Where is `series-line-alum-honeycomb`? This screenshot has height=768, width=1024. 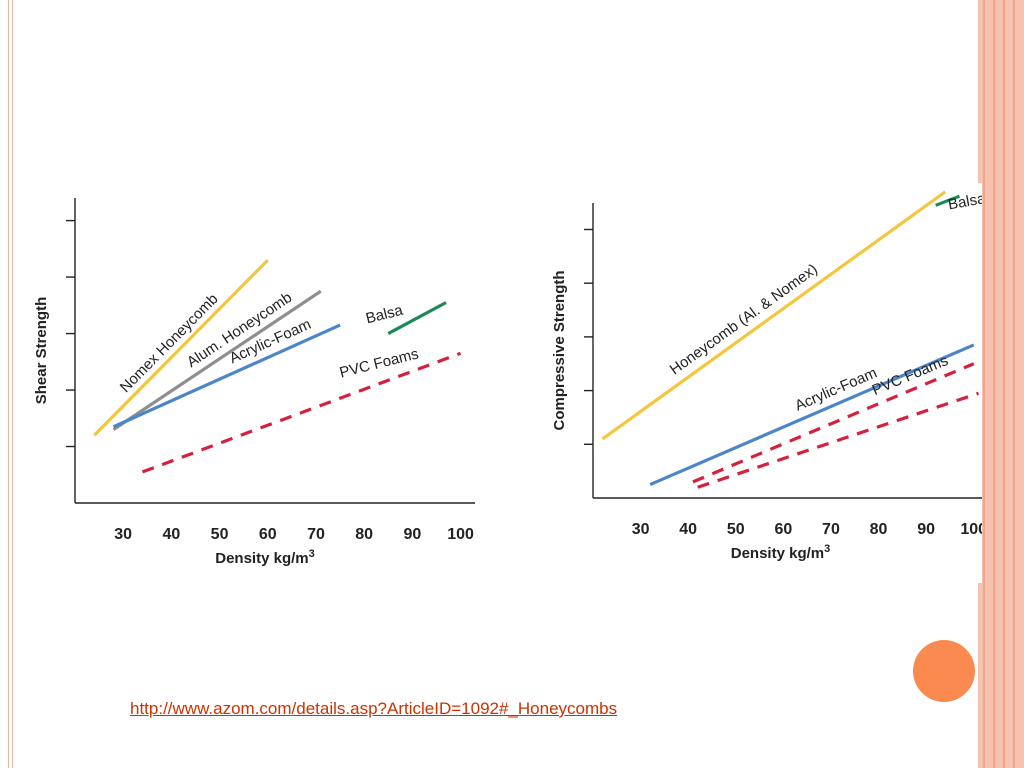
series-line-alum-honeycomb is located at coordinates (217, 360).